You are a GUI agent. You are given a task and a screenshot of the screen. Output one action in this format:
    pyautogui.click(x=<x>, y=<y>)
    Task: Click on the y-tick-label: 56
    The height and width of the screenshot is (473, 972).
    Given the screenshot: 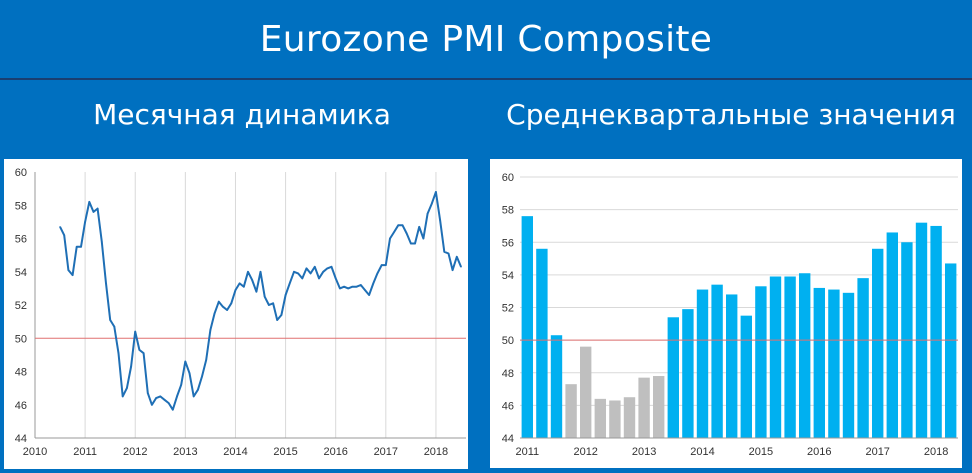 What is the action you would take?
    pyautogui.click(x=21, y=240)
    